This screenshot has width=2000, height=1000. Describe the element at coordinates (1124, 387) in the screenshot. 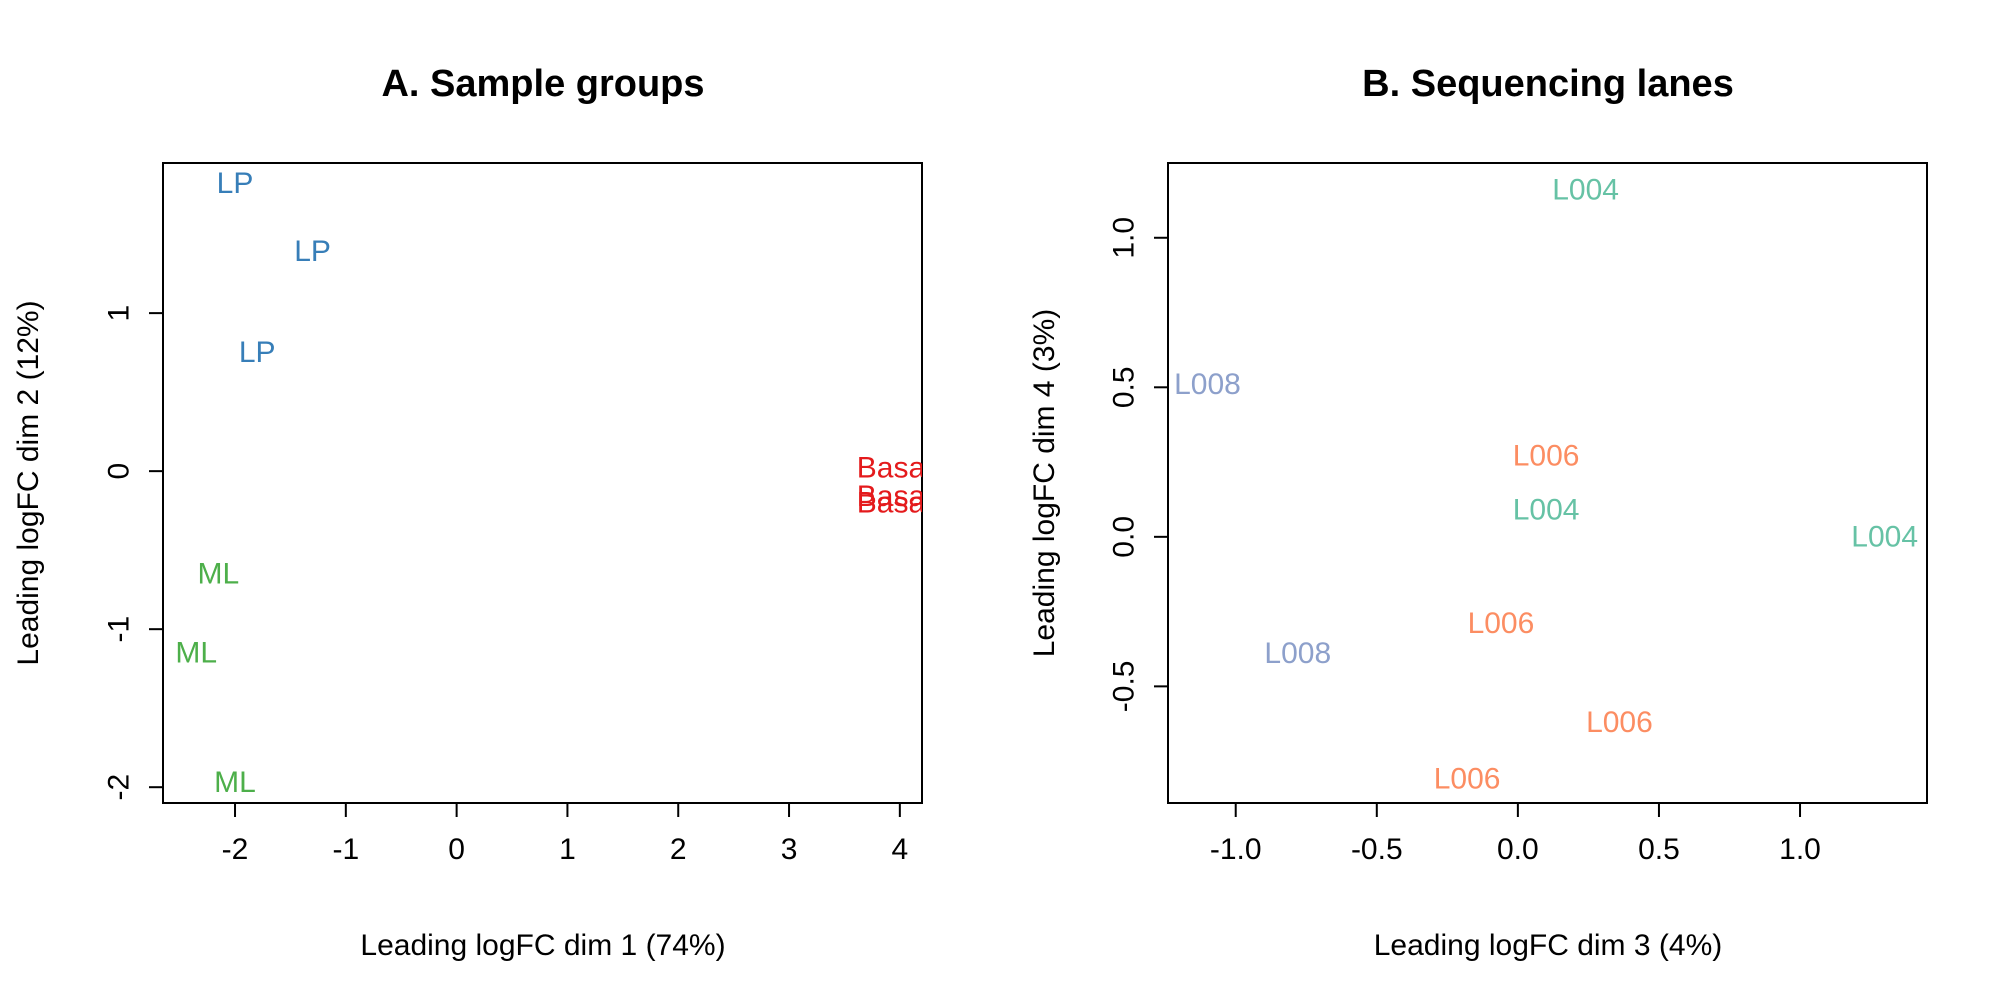

I see `panel-b-y-tick-label: 0.5` at that location.